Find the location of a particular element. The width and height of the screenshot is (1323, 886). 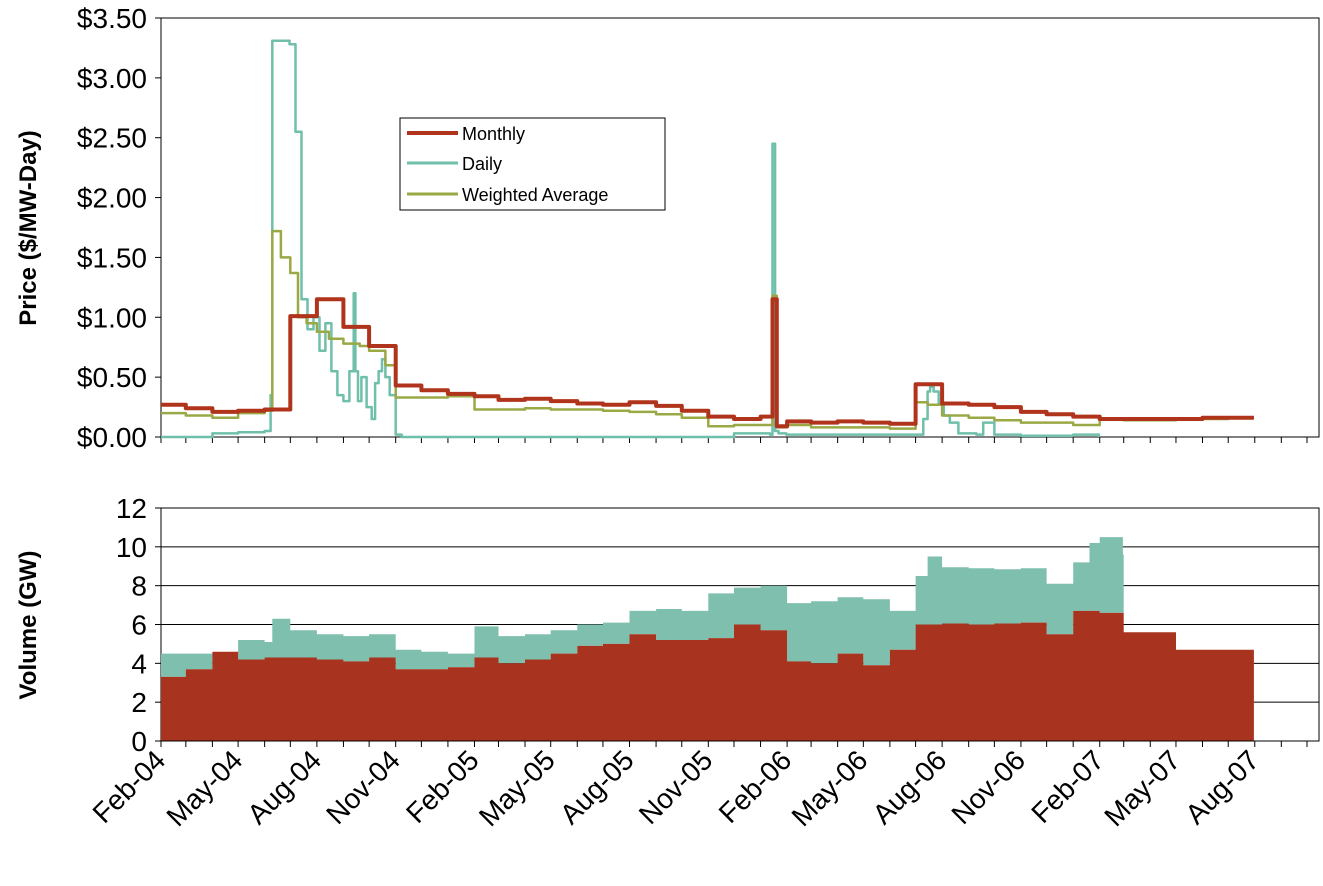

volume-y-tick-label: 12 is located at coordinates (131, 508).